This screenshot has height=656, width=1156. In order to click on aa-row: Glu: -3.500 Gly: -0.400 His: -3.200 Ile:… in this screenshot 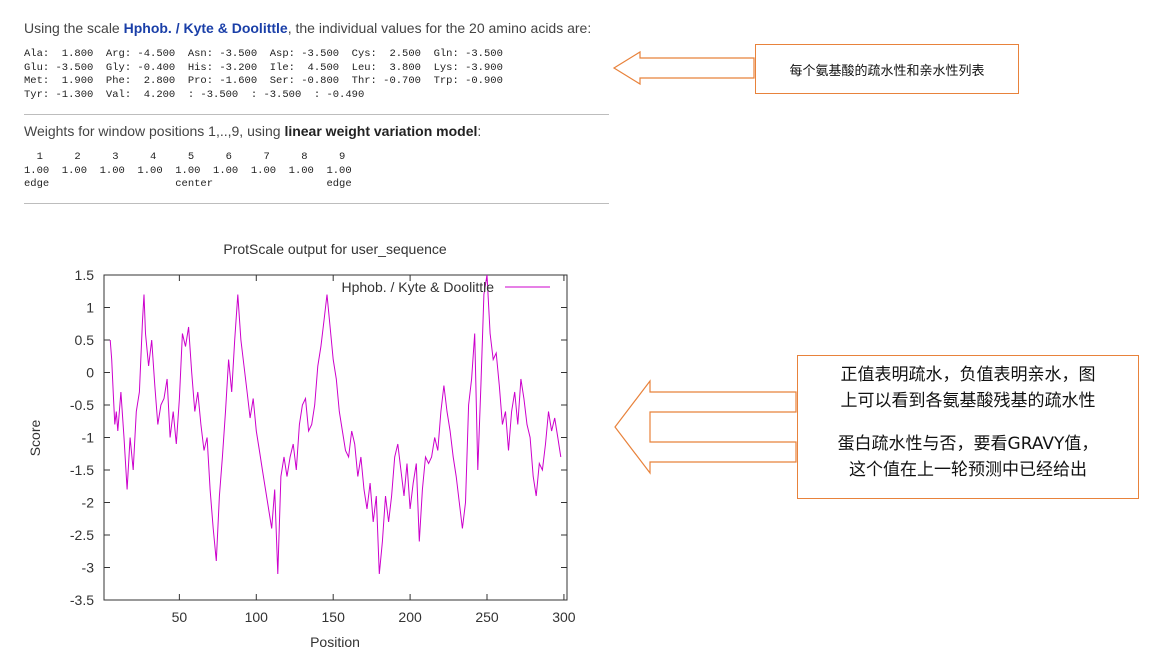, I will do `click(263, 67)`.